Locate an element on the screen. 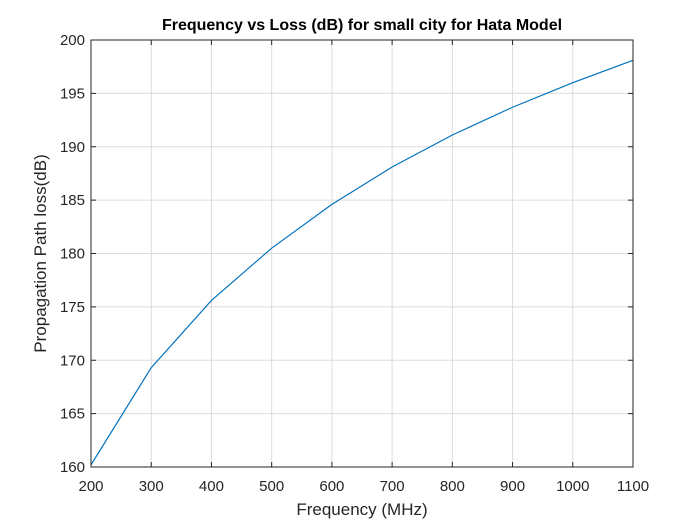 The width and height of the screenshot is (700, 530). x-axis-label: Frequency (MHz) is located at coordinates (361, 509).